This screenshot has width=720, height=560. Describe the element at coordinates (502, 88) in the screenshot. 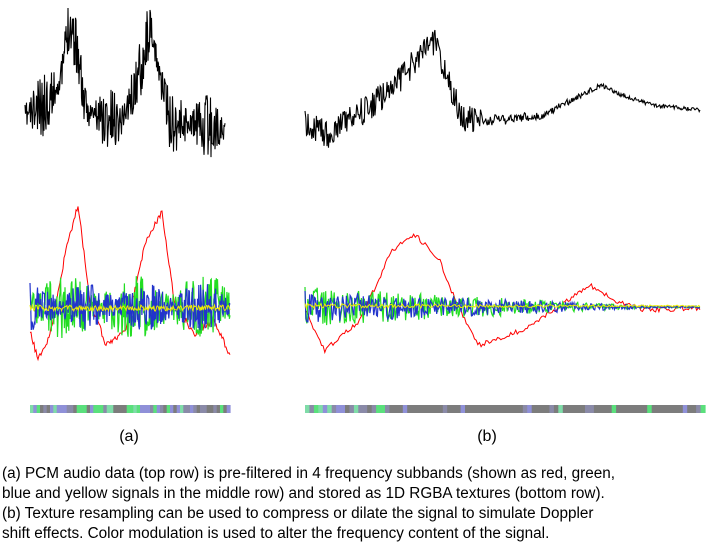

I see `pcm-waveform-b` at that location.